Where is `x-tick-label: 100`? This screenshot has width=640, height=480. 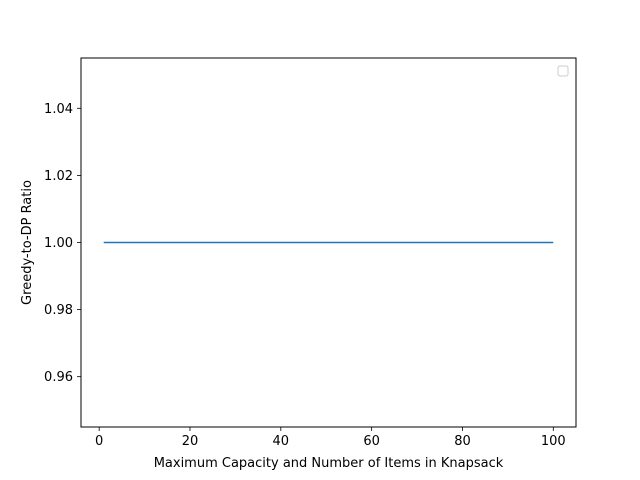
x-tick-label: 100 is located at coordinates (553, 441).